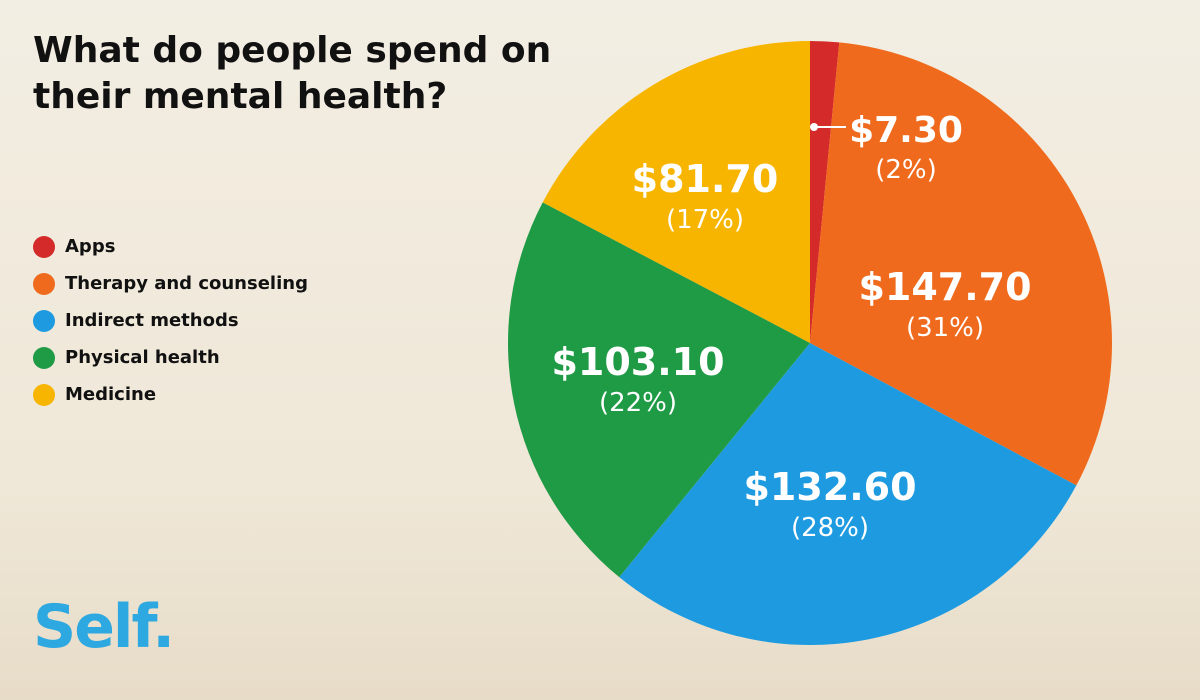 The height and width of the screenshot is (700, 1200). What do you see at coordinates (44, 246) in the screenshot?
I see `legend-swatch-apps` at bounding box center [44, 246].